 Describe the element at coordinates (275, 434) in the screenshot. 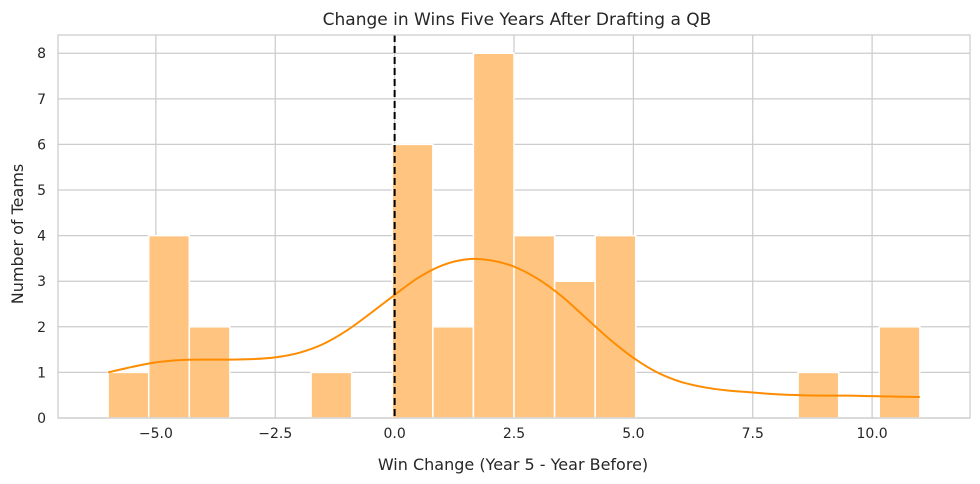

I see `x-tick-label: −2.5` at that location.